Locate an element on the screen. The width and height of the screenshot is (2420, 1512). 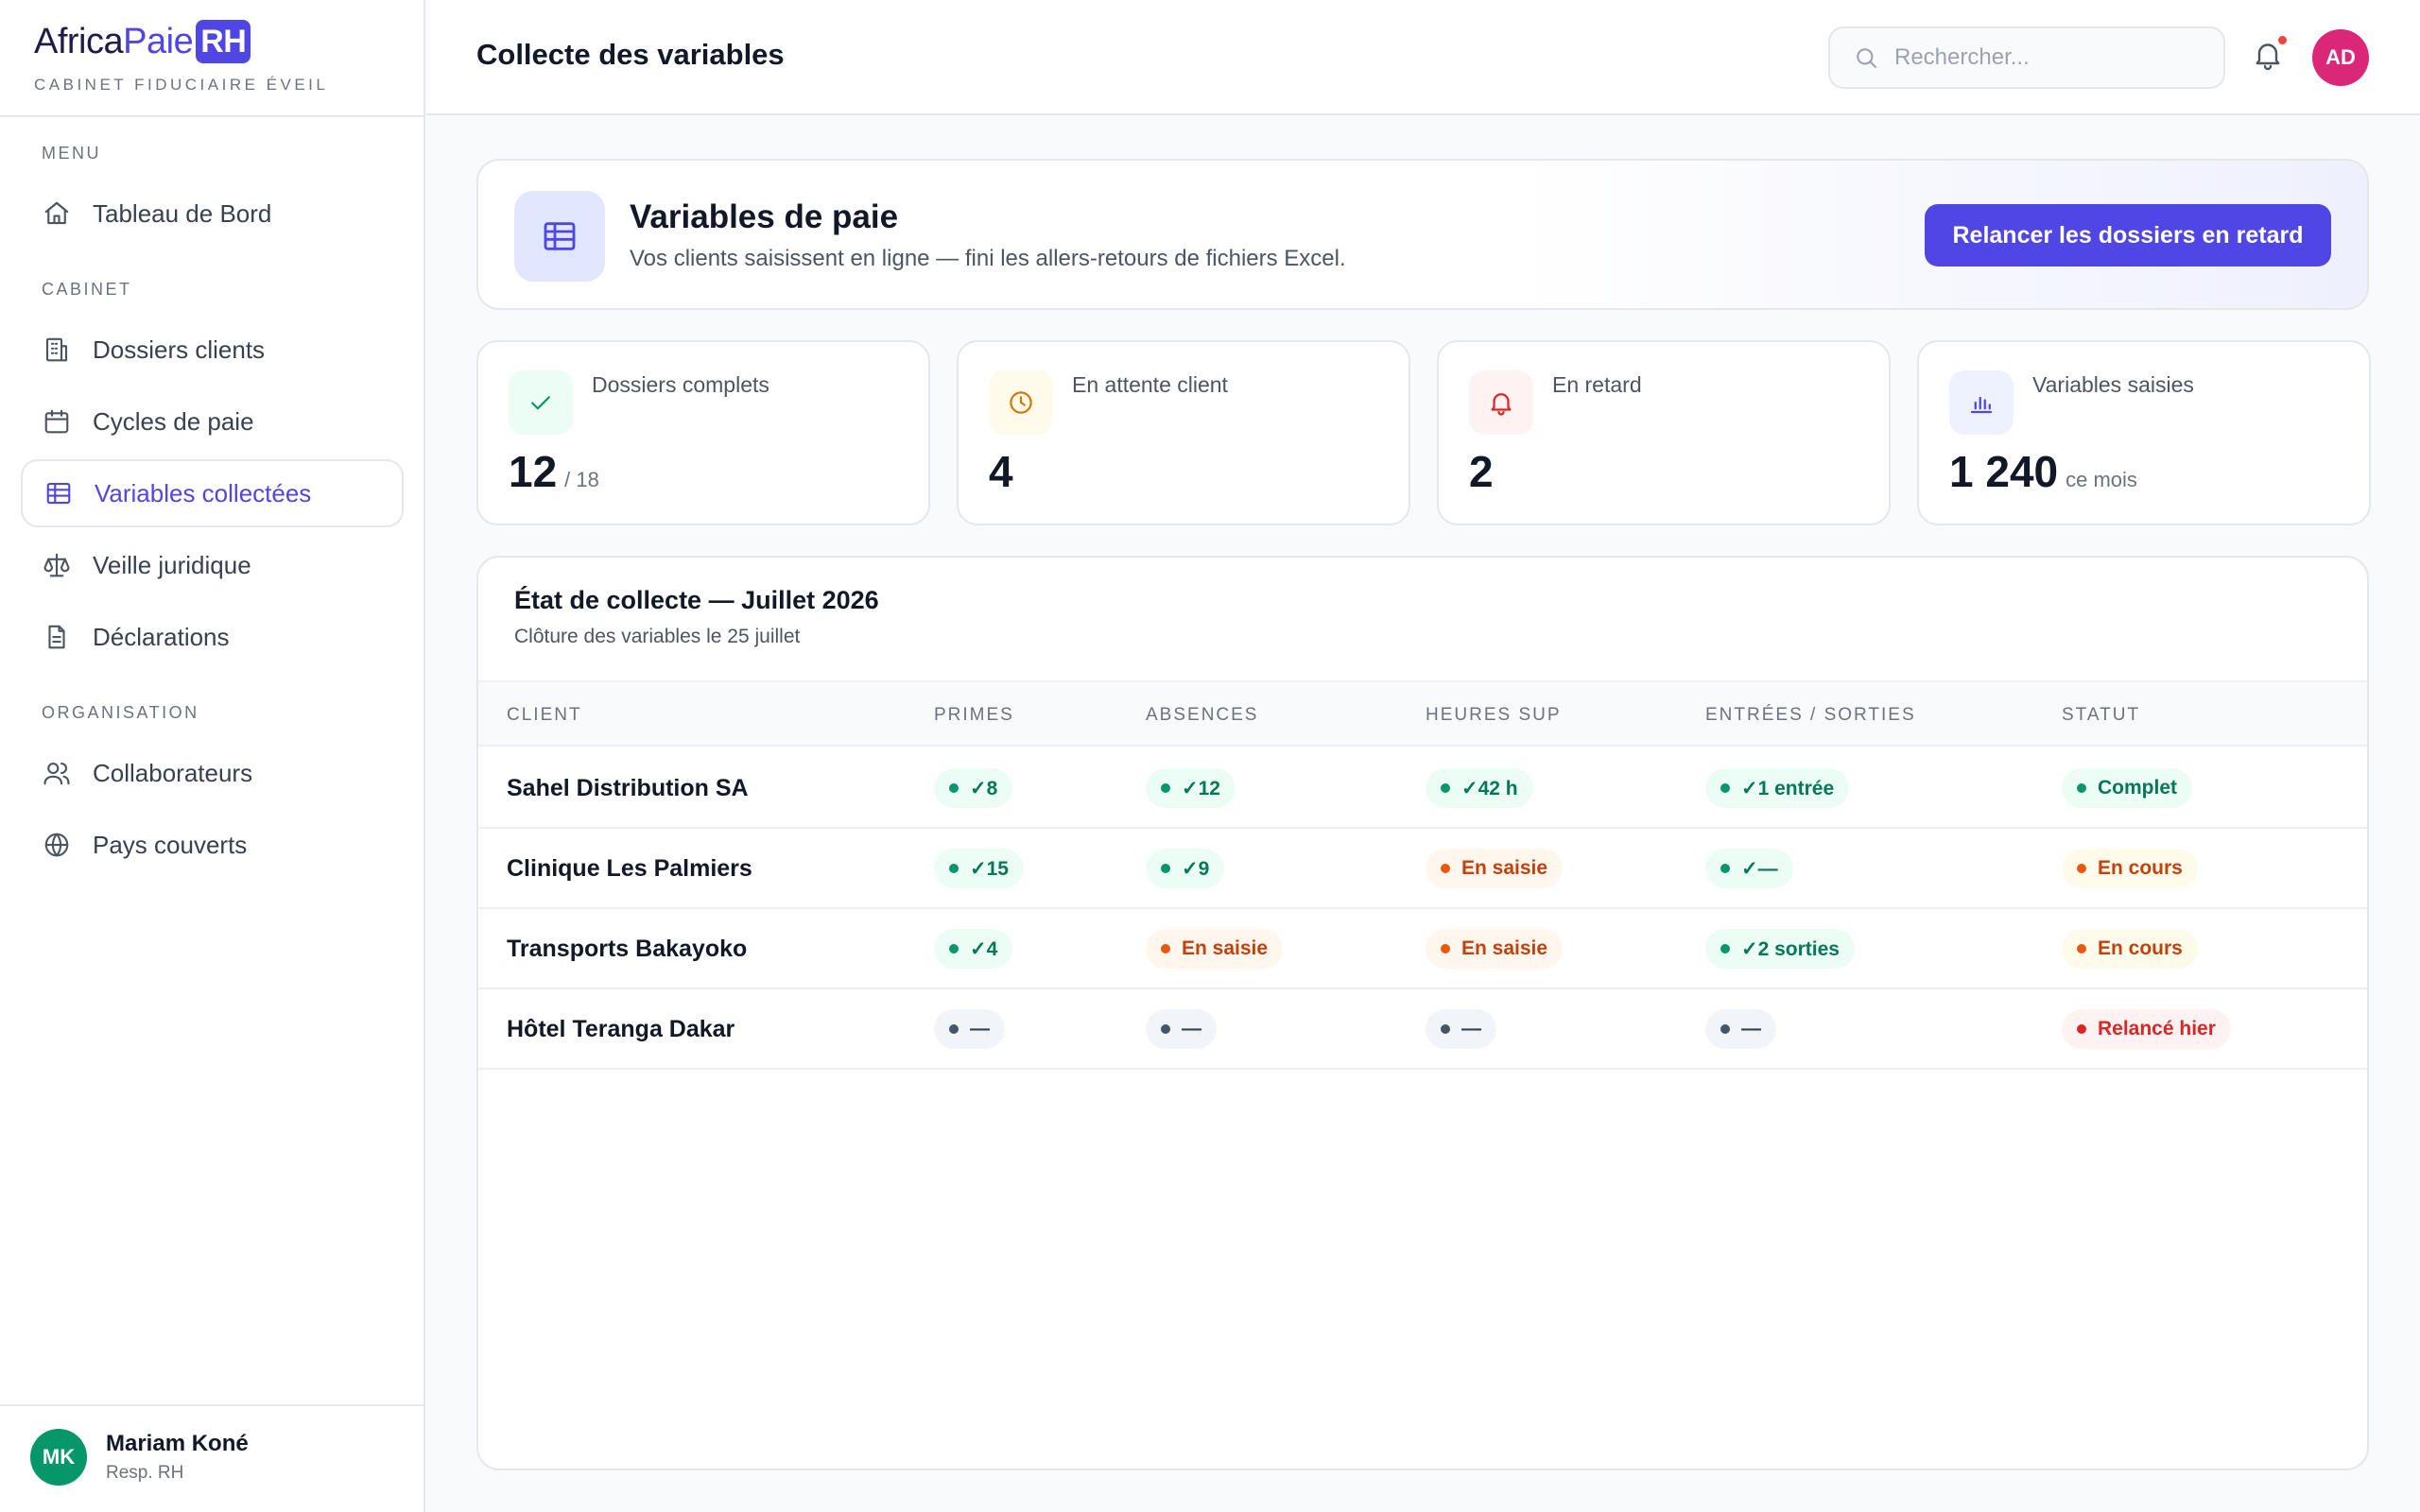
value-badge: En saisie is located at coordinates (1495, 868).